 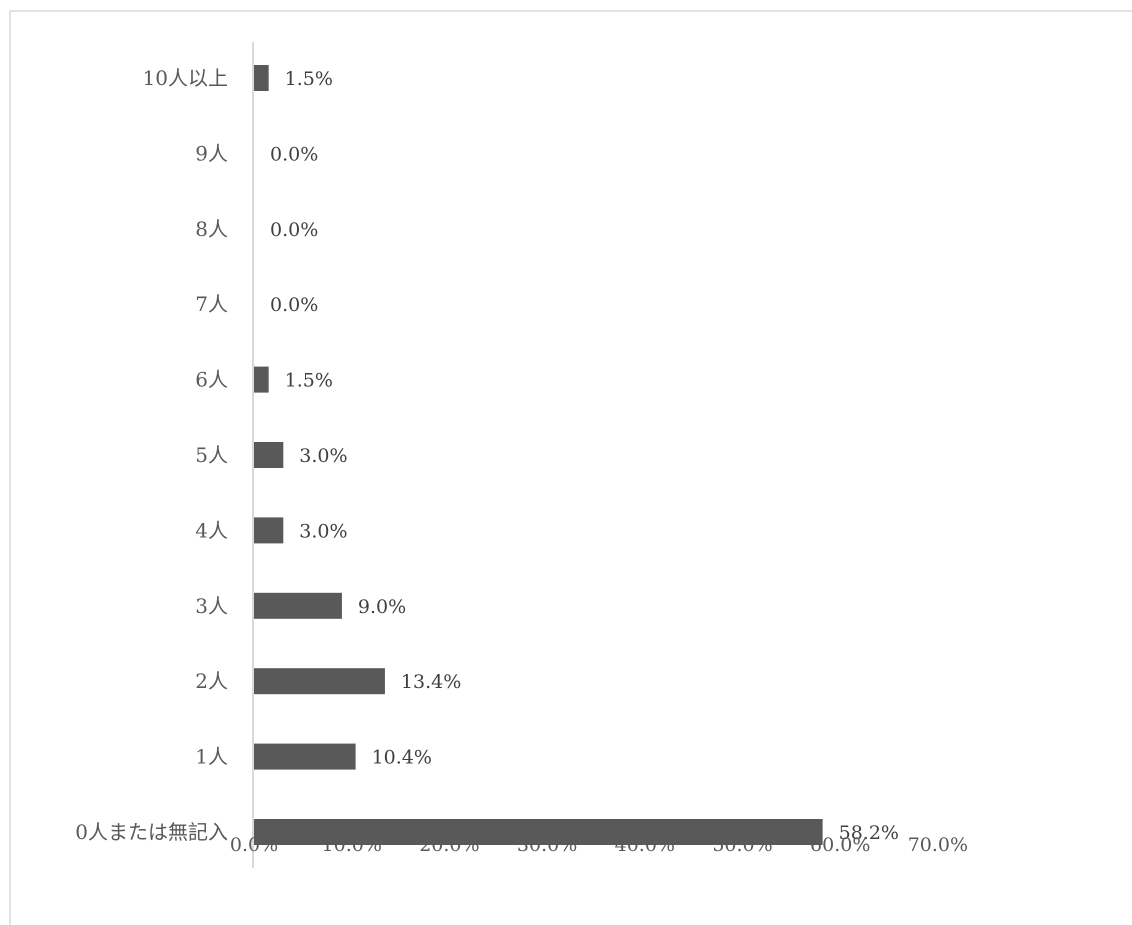 What do you see at coordinates (547, 845) in the screenshot?
I see `x-tick-label-3: 30.0%` at bounding box center [547, 845].